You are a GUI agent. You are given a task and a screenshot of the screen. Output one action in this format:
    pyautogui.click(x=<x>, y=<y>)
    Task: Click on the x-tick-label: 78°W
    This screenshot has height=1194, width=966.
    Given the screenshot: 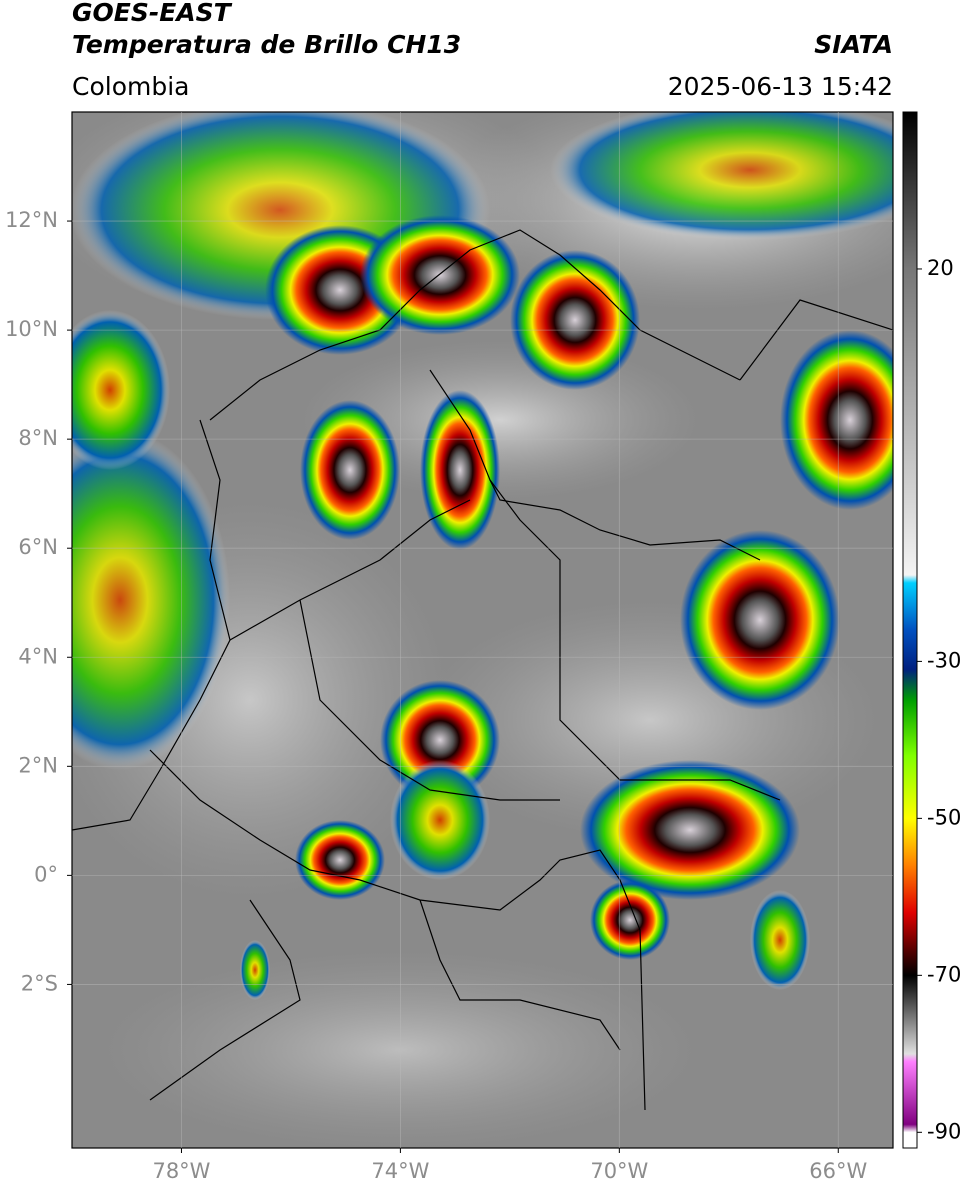 What is the action you would take?
    pyautogui.click(x=181, y=1171)
    